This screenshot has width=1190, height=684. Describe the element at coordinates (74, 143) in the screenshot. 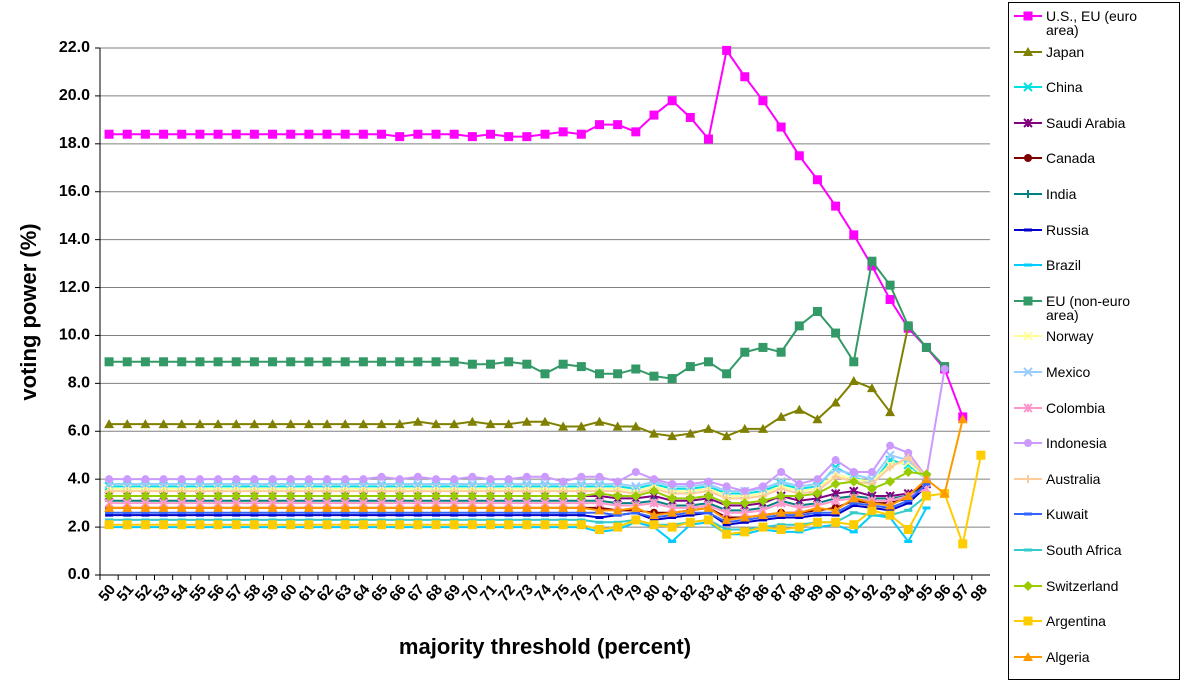

I see `y-tick-label: 18.0` at that location.